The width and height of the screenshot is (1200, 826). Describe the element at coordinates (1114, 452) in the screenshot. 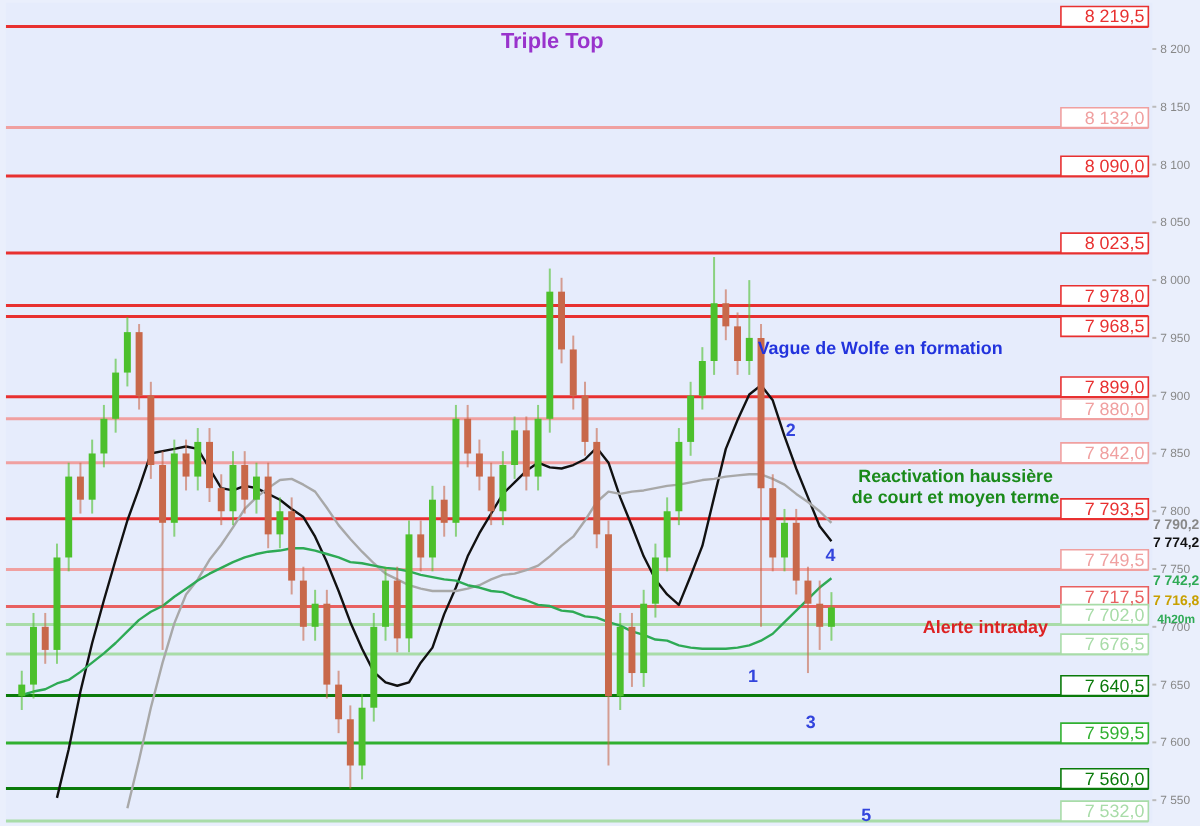

I see `ref-line-label: 7 842,0` at that location.